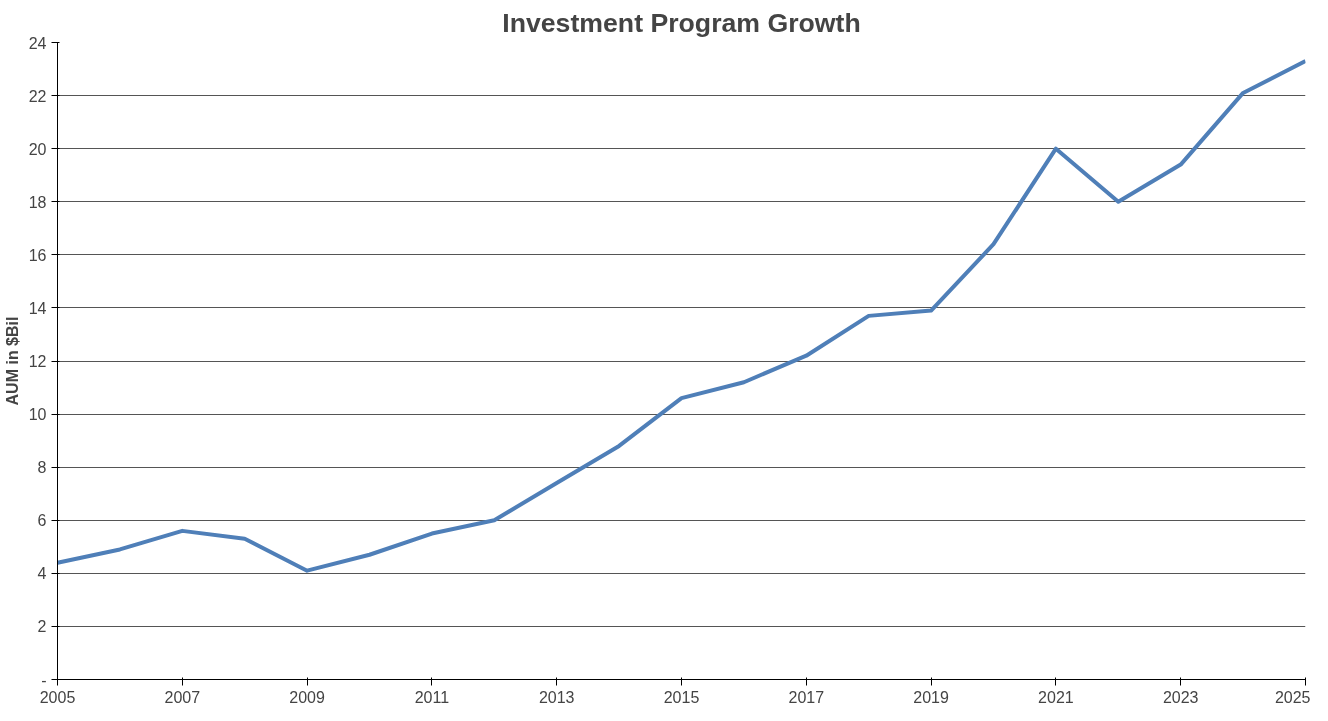  What do you see at coordinates (556, 697) in the screenshot?
I see `x-tick-label: 2013` at bounding box center [556, 697].